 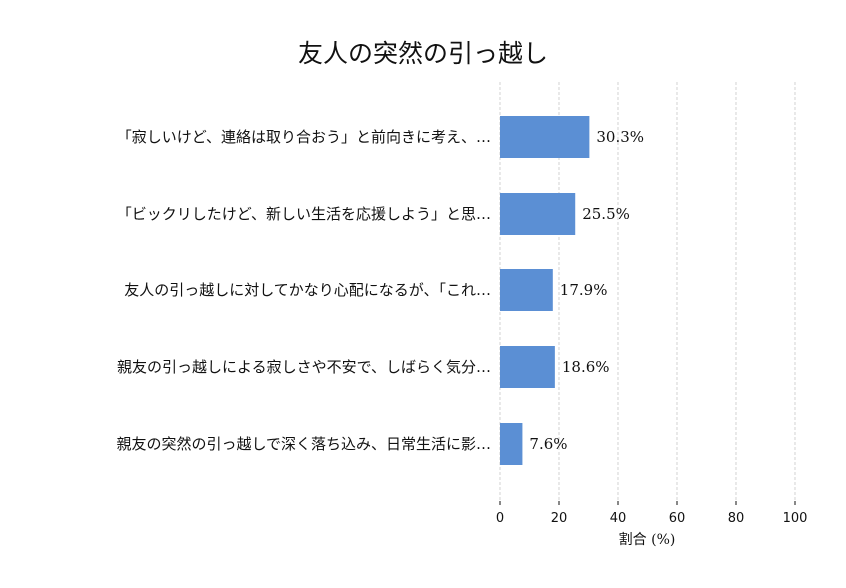 What do you see at coordinates (677, 518) in the screenshot?
I see `x-tick-label: 60` at bounding box center [677, 518].